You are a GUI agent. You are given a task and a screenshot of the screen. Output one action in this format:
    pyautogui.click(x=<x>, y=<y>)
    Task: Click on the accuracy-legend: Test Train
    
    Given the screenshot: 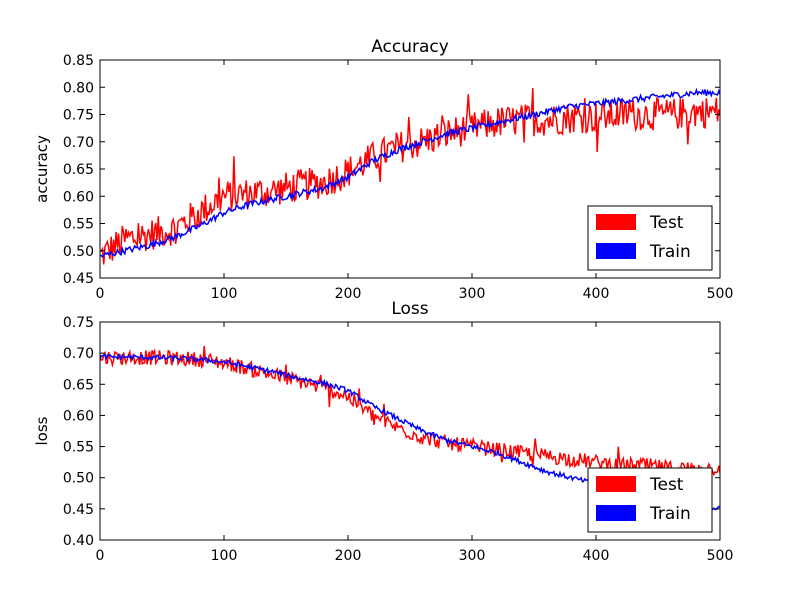 What is the action you would take?
    pyautogui.click(x=650, y=238)
    